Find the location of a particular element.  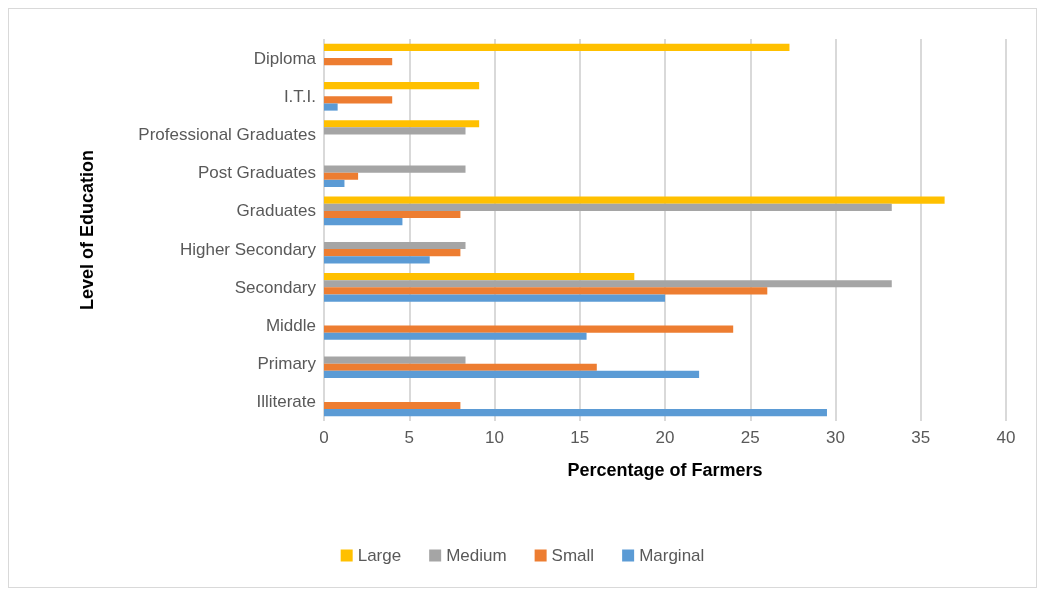

x-tick-label: 30 is located at coordinates (835, 437).